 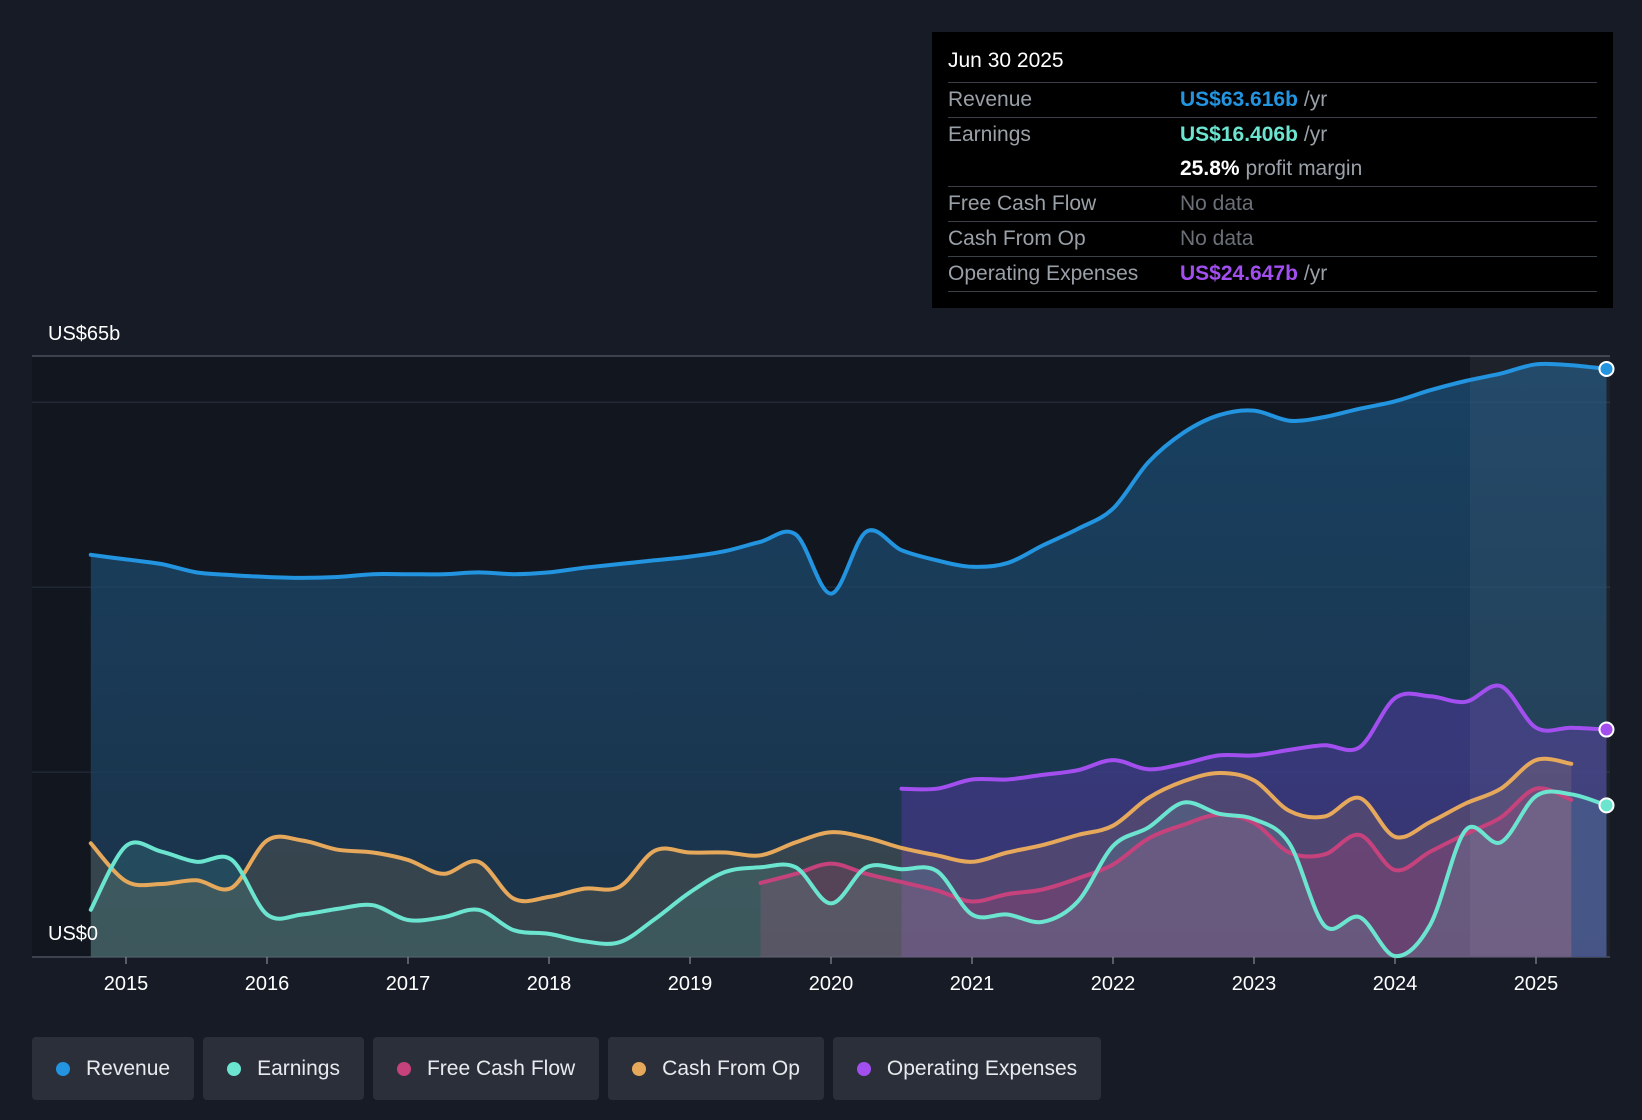 I want to click on point-earnings-latest, so click(x=1606, y=805).